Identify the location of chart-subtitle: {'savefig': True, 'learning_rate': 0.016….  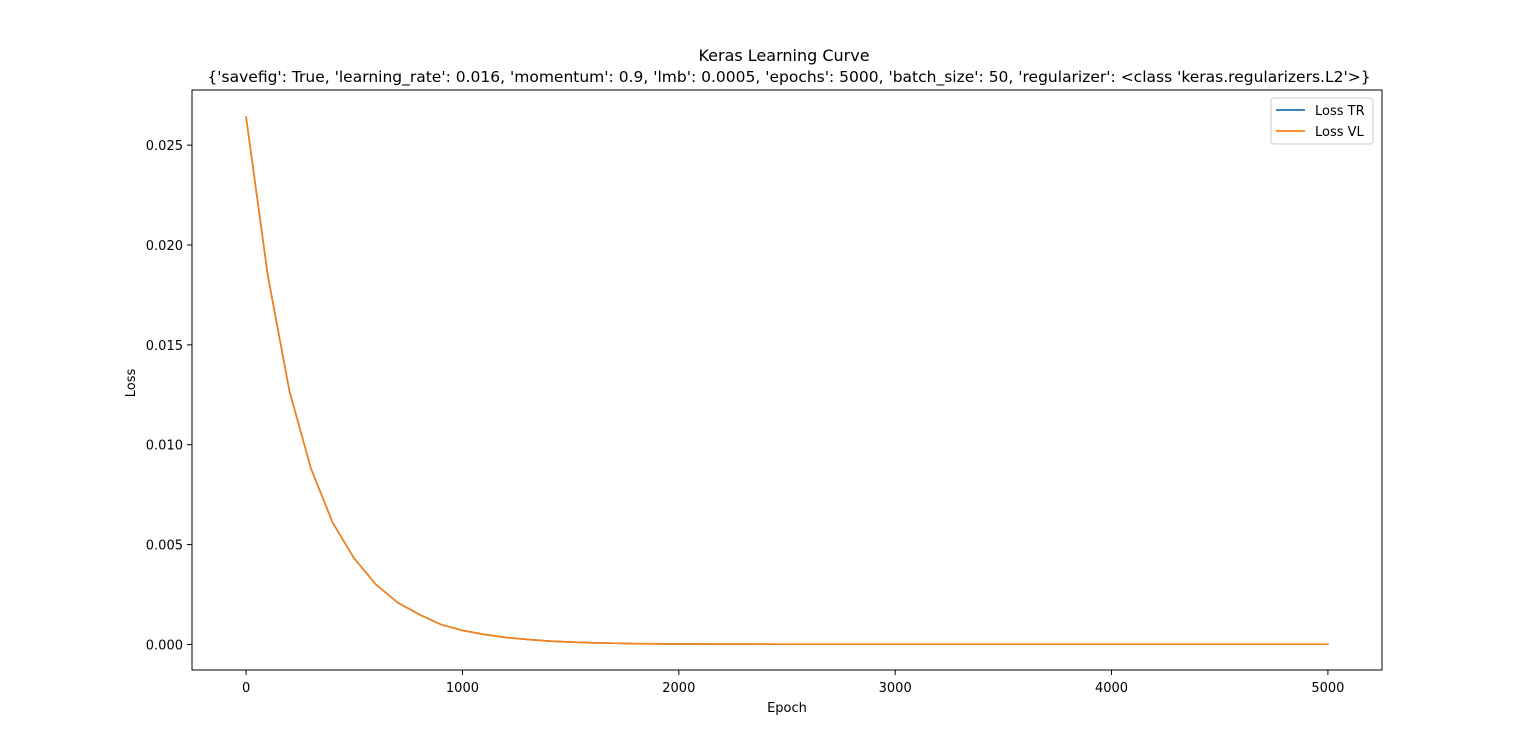
(788, 77).